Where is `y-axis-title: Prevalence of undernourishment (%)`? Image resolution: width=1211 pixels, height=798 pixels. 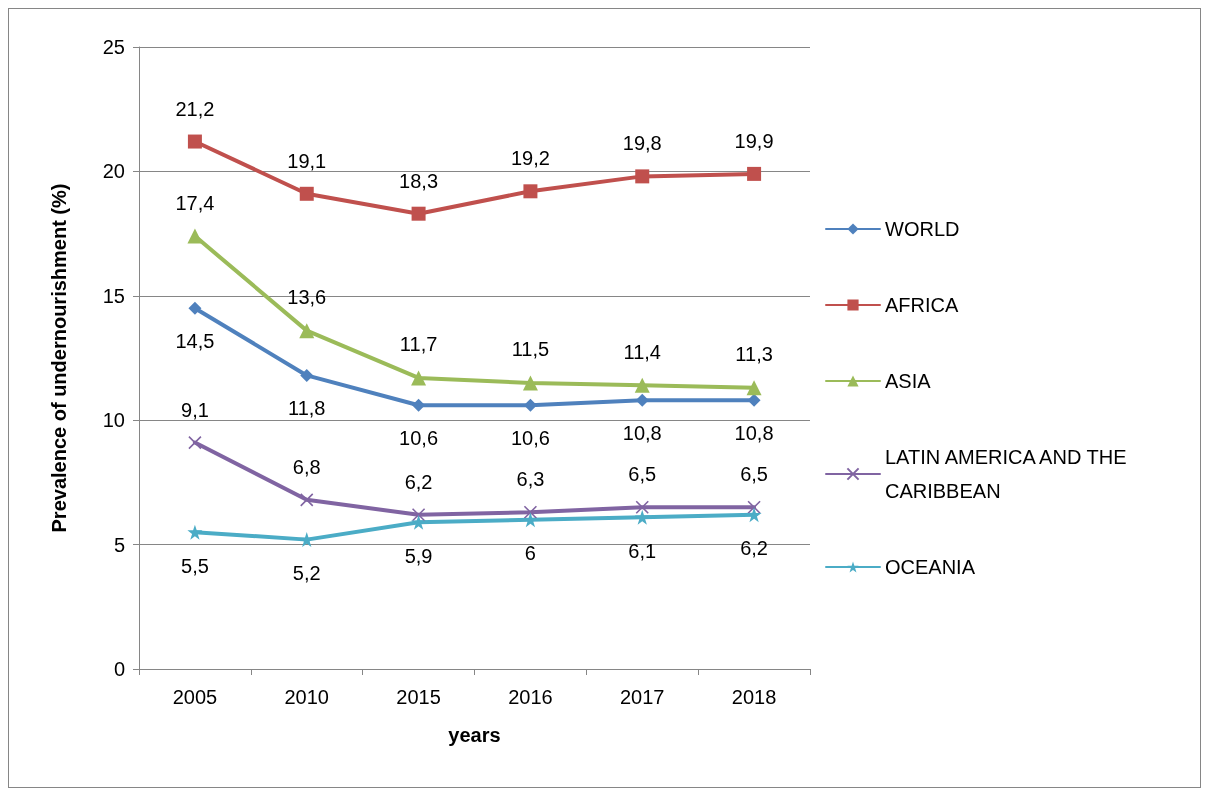
y-axis-title: Prevalence of undernourishment (%) is located at coordinates (59, 358).